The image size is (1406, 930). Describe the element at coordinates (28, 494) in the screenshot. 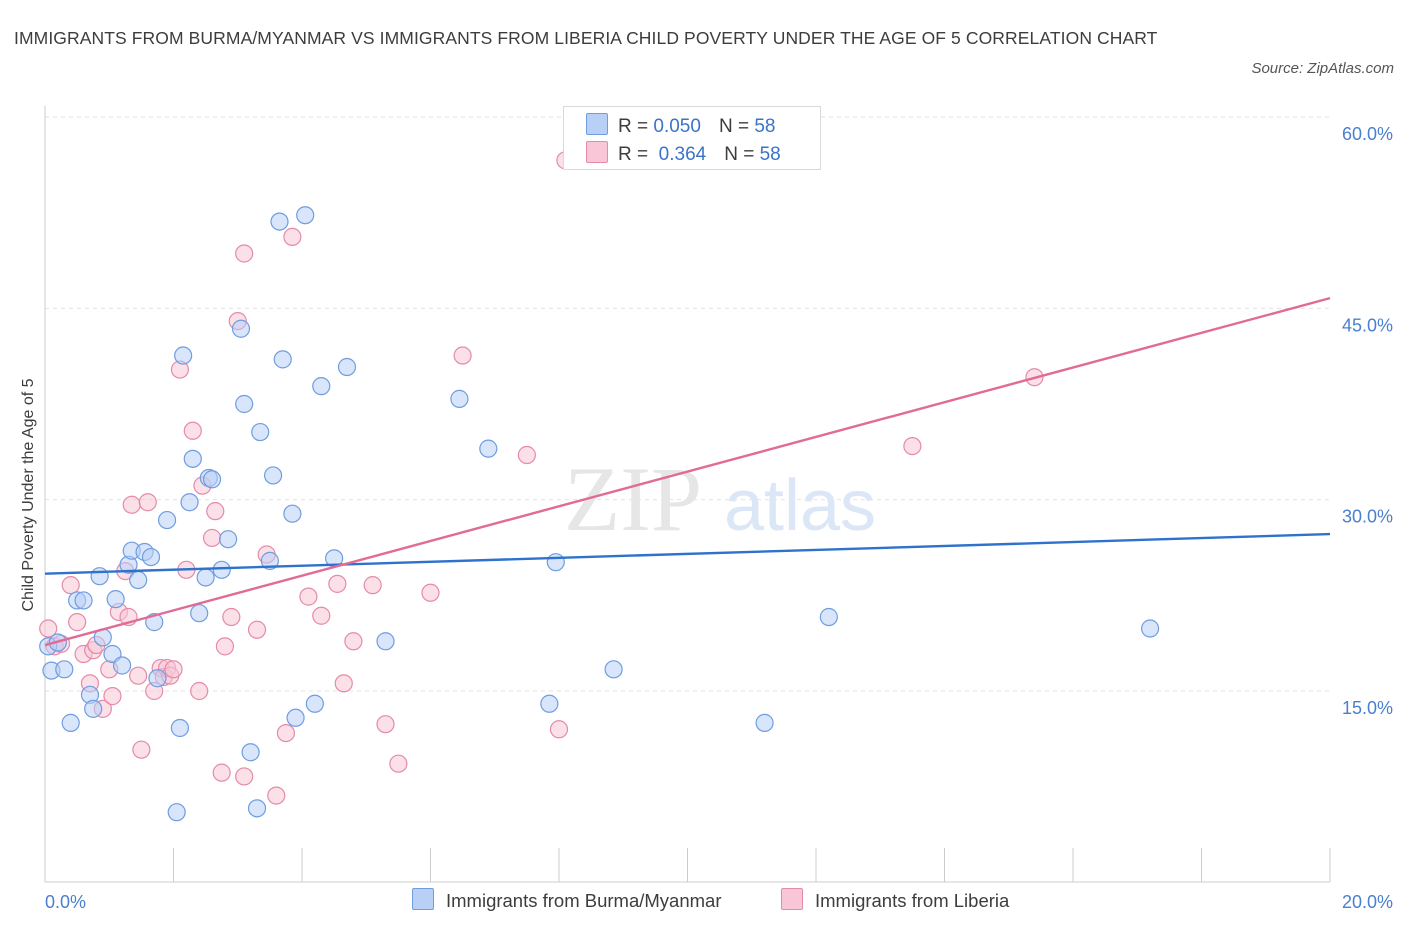

I see `y-axis-label: Child Poverty Under the Age of 5` at that location.